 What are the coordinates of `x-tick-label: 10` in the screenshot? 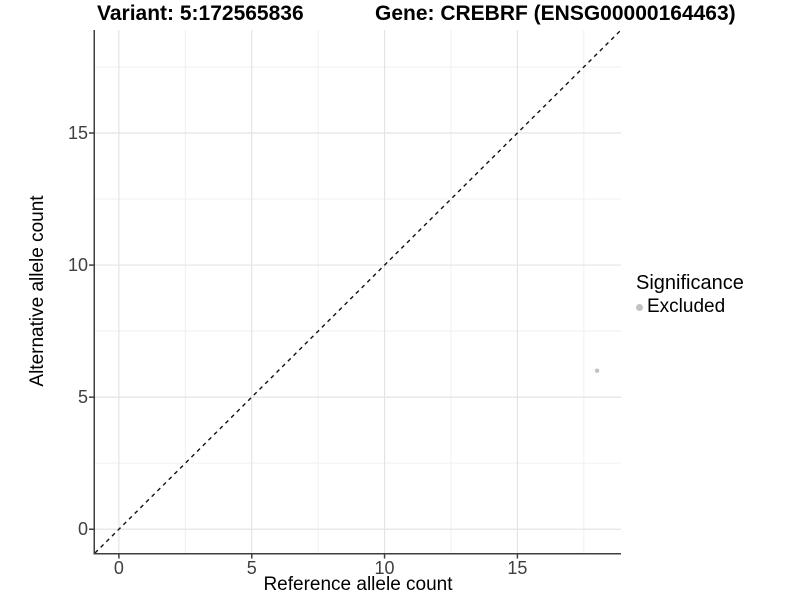 It's located at (384, 568).